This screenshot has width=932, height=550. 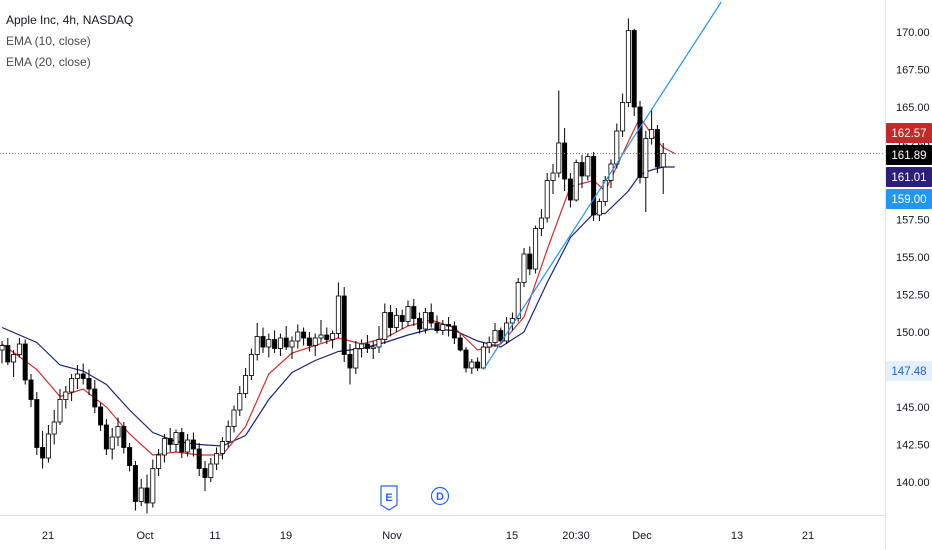 I want to click on earnings-event-marker: E, so click(x=389, y=498).